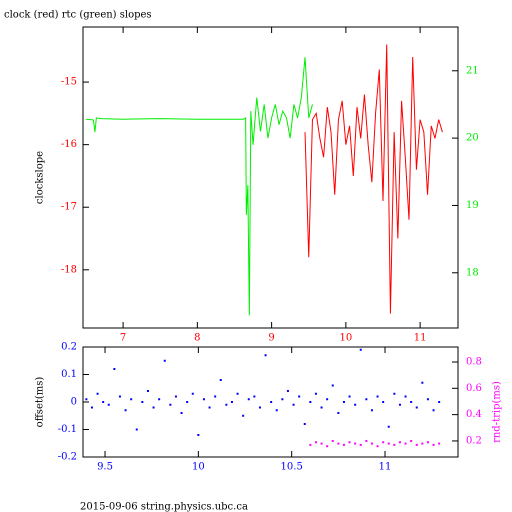 This screenshot has height=512, width=512. I want to click on x-tick-label: 9.5, so click(105, 467).